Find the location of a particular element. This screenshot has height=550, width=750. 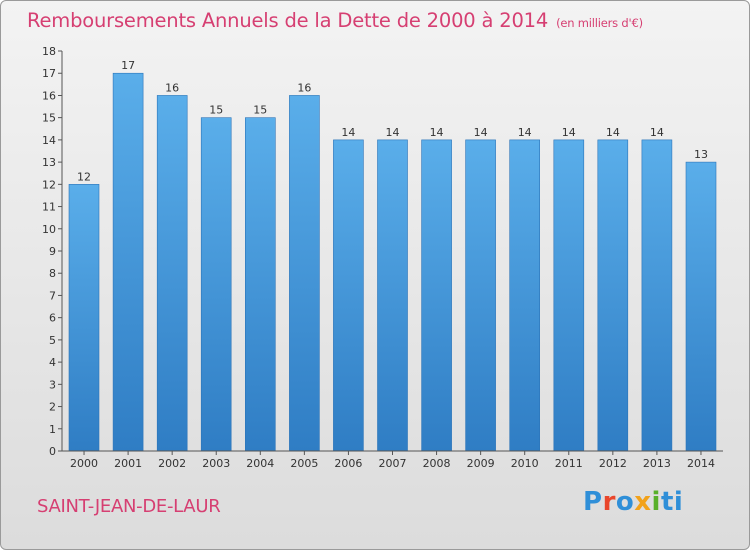

x-tick-label: 2008 is located at coordinates (437, 463).